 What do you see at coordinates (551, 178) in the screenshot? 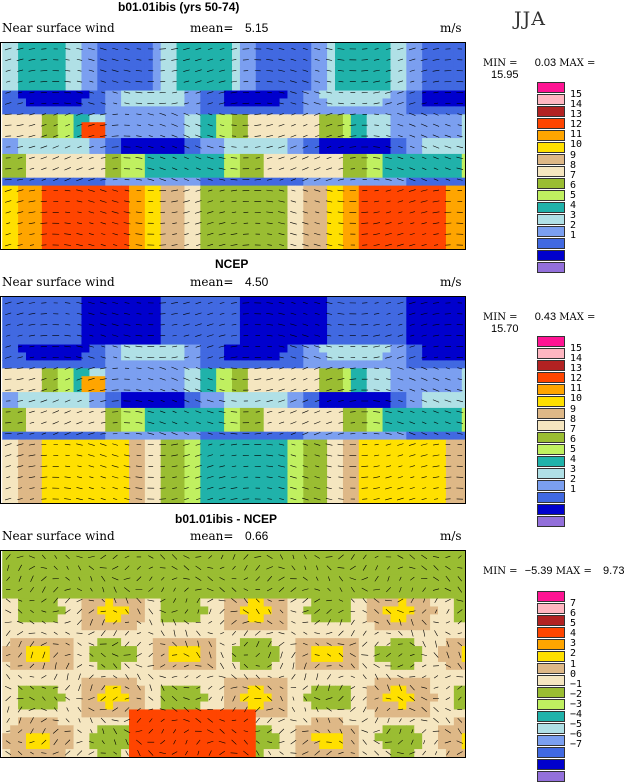
I see `color-legend` at bounding box center [551, 178].